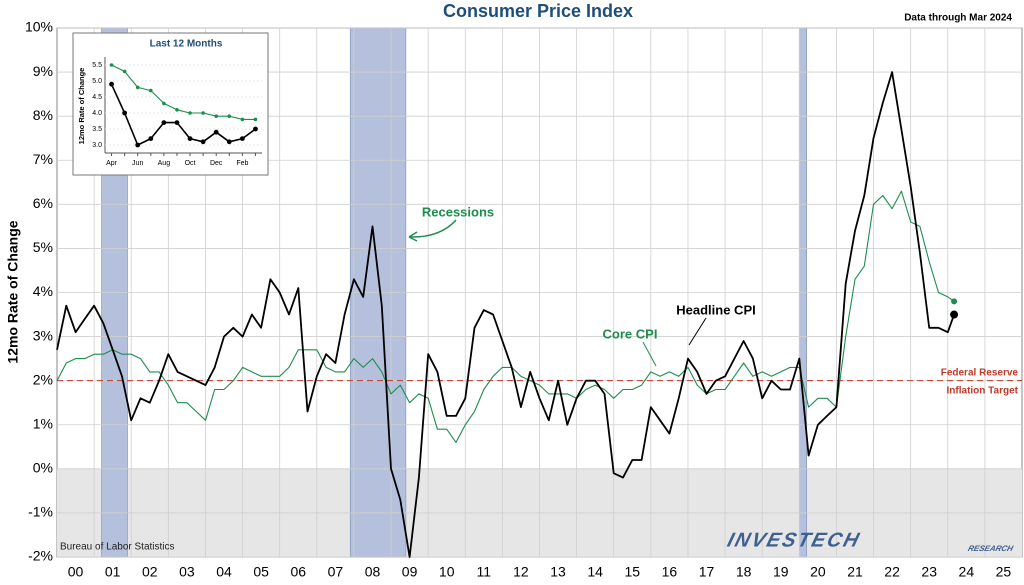  What do you see at coordinates (410, 572) in the screenshot?
I see `x-tick-label: 09` at bounding box center [410, 572].